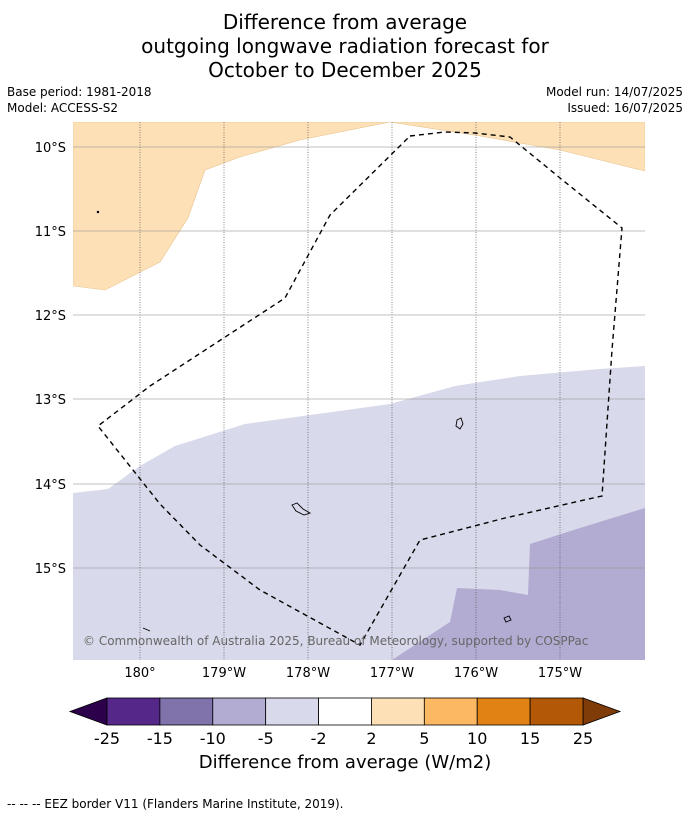  What do you see at coordinates (160, 738) in the screenshot?
I see `colorbar-tick-label: -15` at bounding box center [160, 738].